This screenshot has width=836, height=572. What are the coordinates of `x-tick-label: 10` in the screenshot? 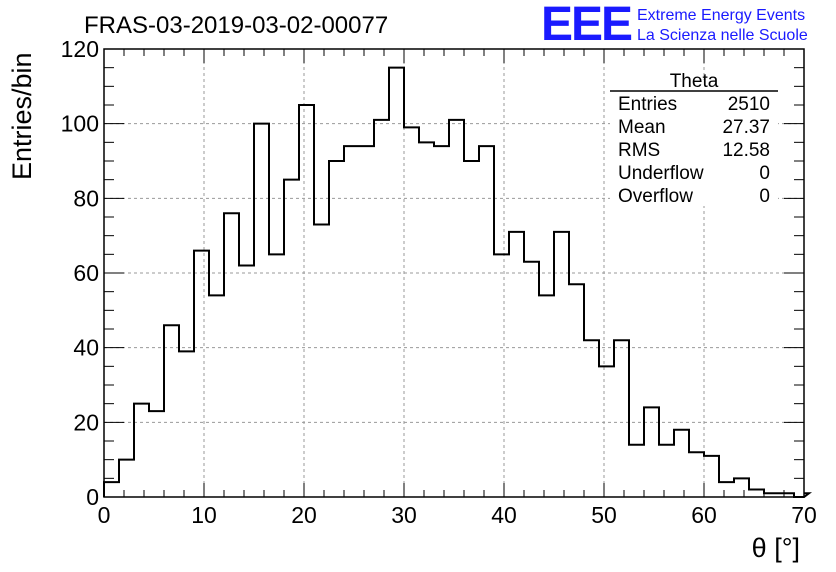 It's located at (204, 515).